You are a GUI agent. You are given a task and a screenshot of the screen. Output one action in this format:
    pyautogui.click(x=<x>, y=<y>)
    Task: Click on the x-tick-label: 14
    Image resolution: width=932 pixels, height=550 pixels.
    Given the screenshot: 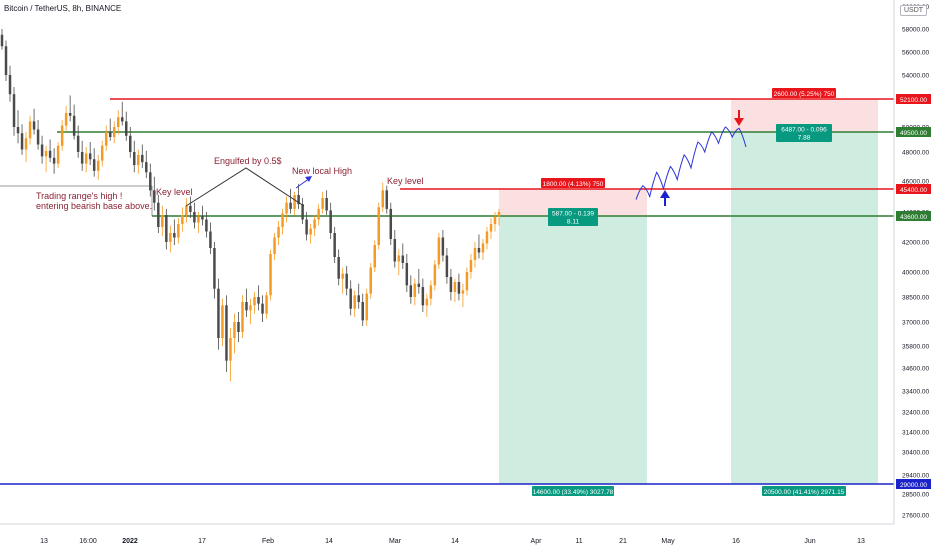 What is the action you would take?
    pyautogui.click(x=455, y=541)
    